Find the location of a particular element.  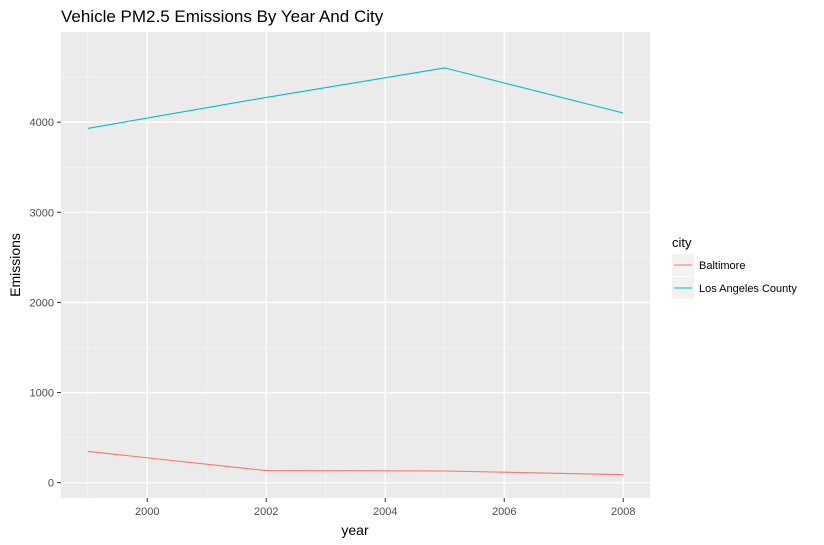

series-line-los-angeles-county is located at coordinates (355, 98).